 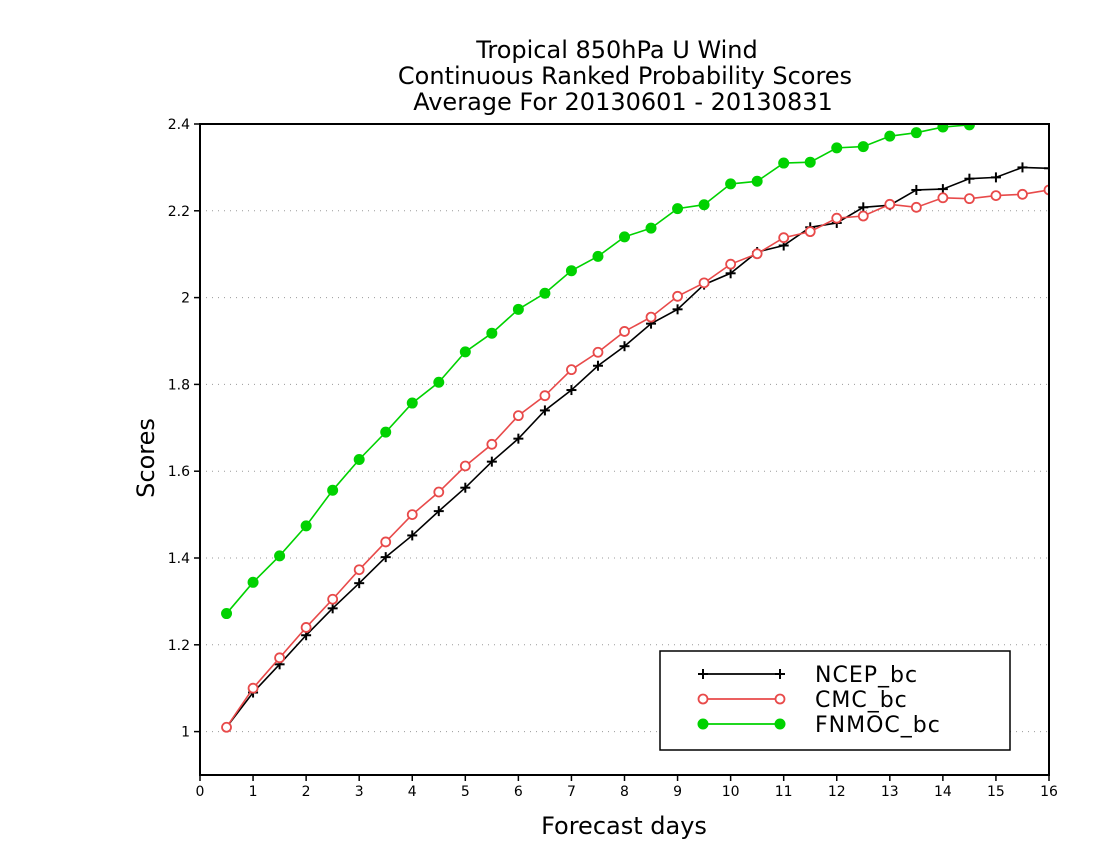 I want to click on x-tick-label: 7, so click(x=571, y=792).